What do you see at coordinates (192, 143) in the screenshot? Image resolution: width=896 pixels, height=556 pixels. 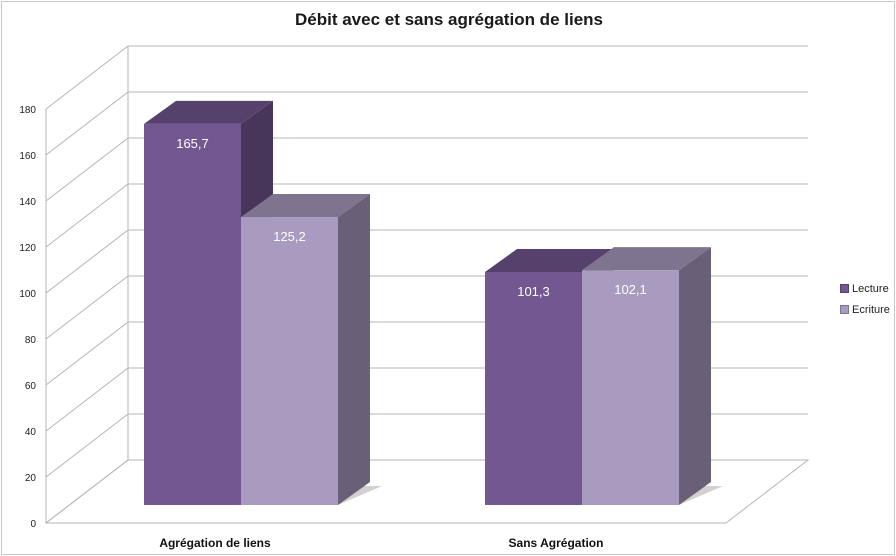 I see `bar-value-label: 165,7` at bounding box center [192, 143].